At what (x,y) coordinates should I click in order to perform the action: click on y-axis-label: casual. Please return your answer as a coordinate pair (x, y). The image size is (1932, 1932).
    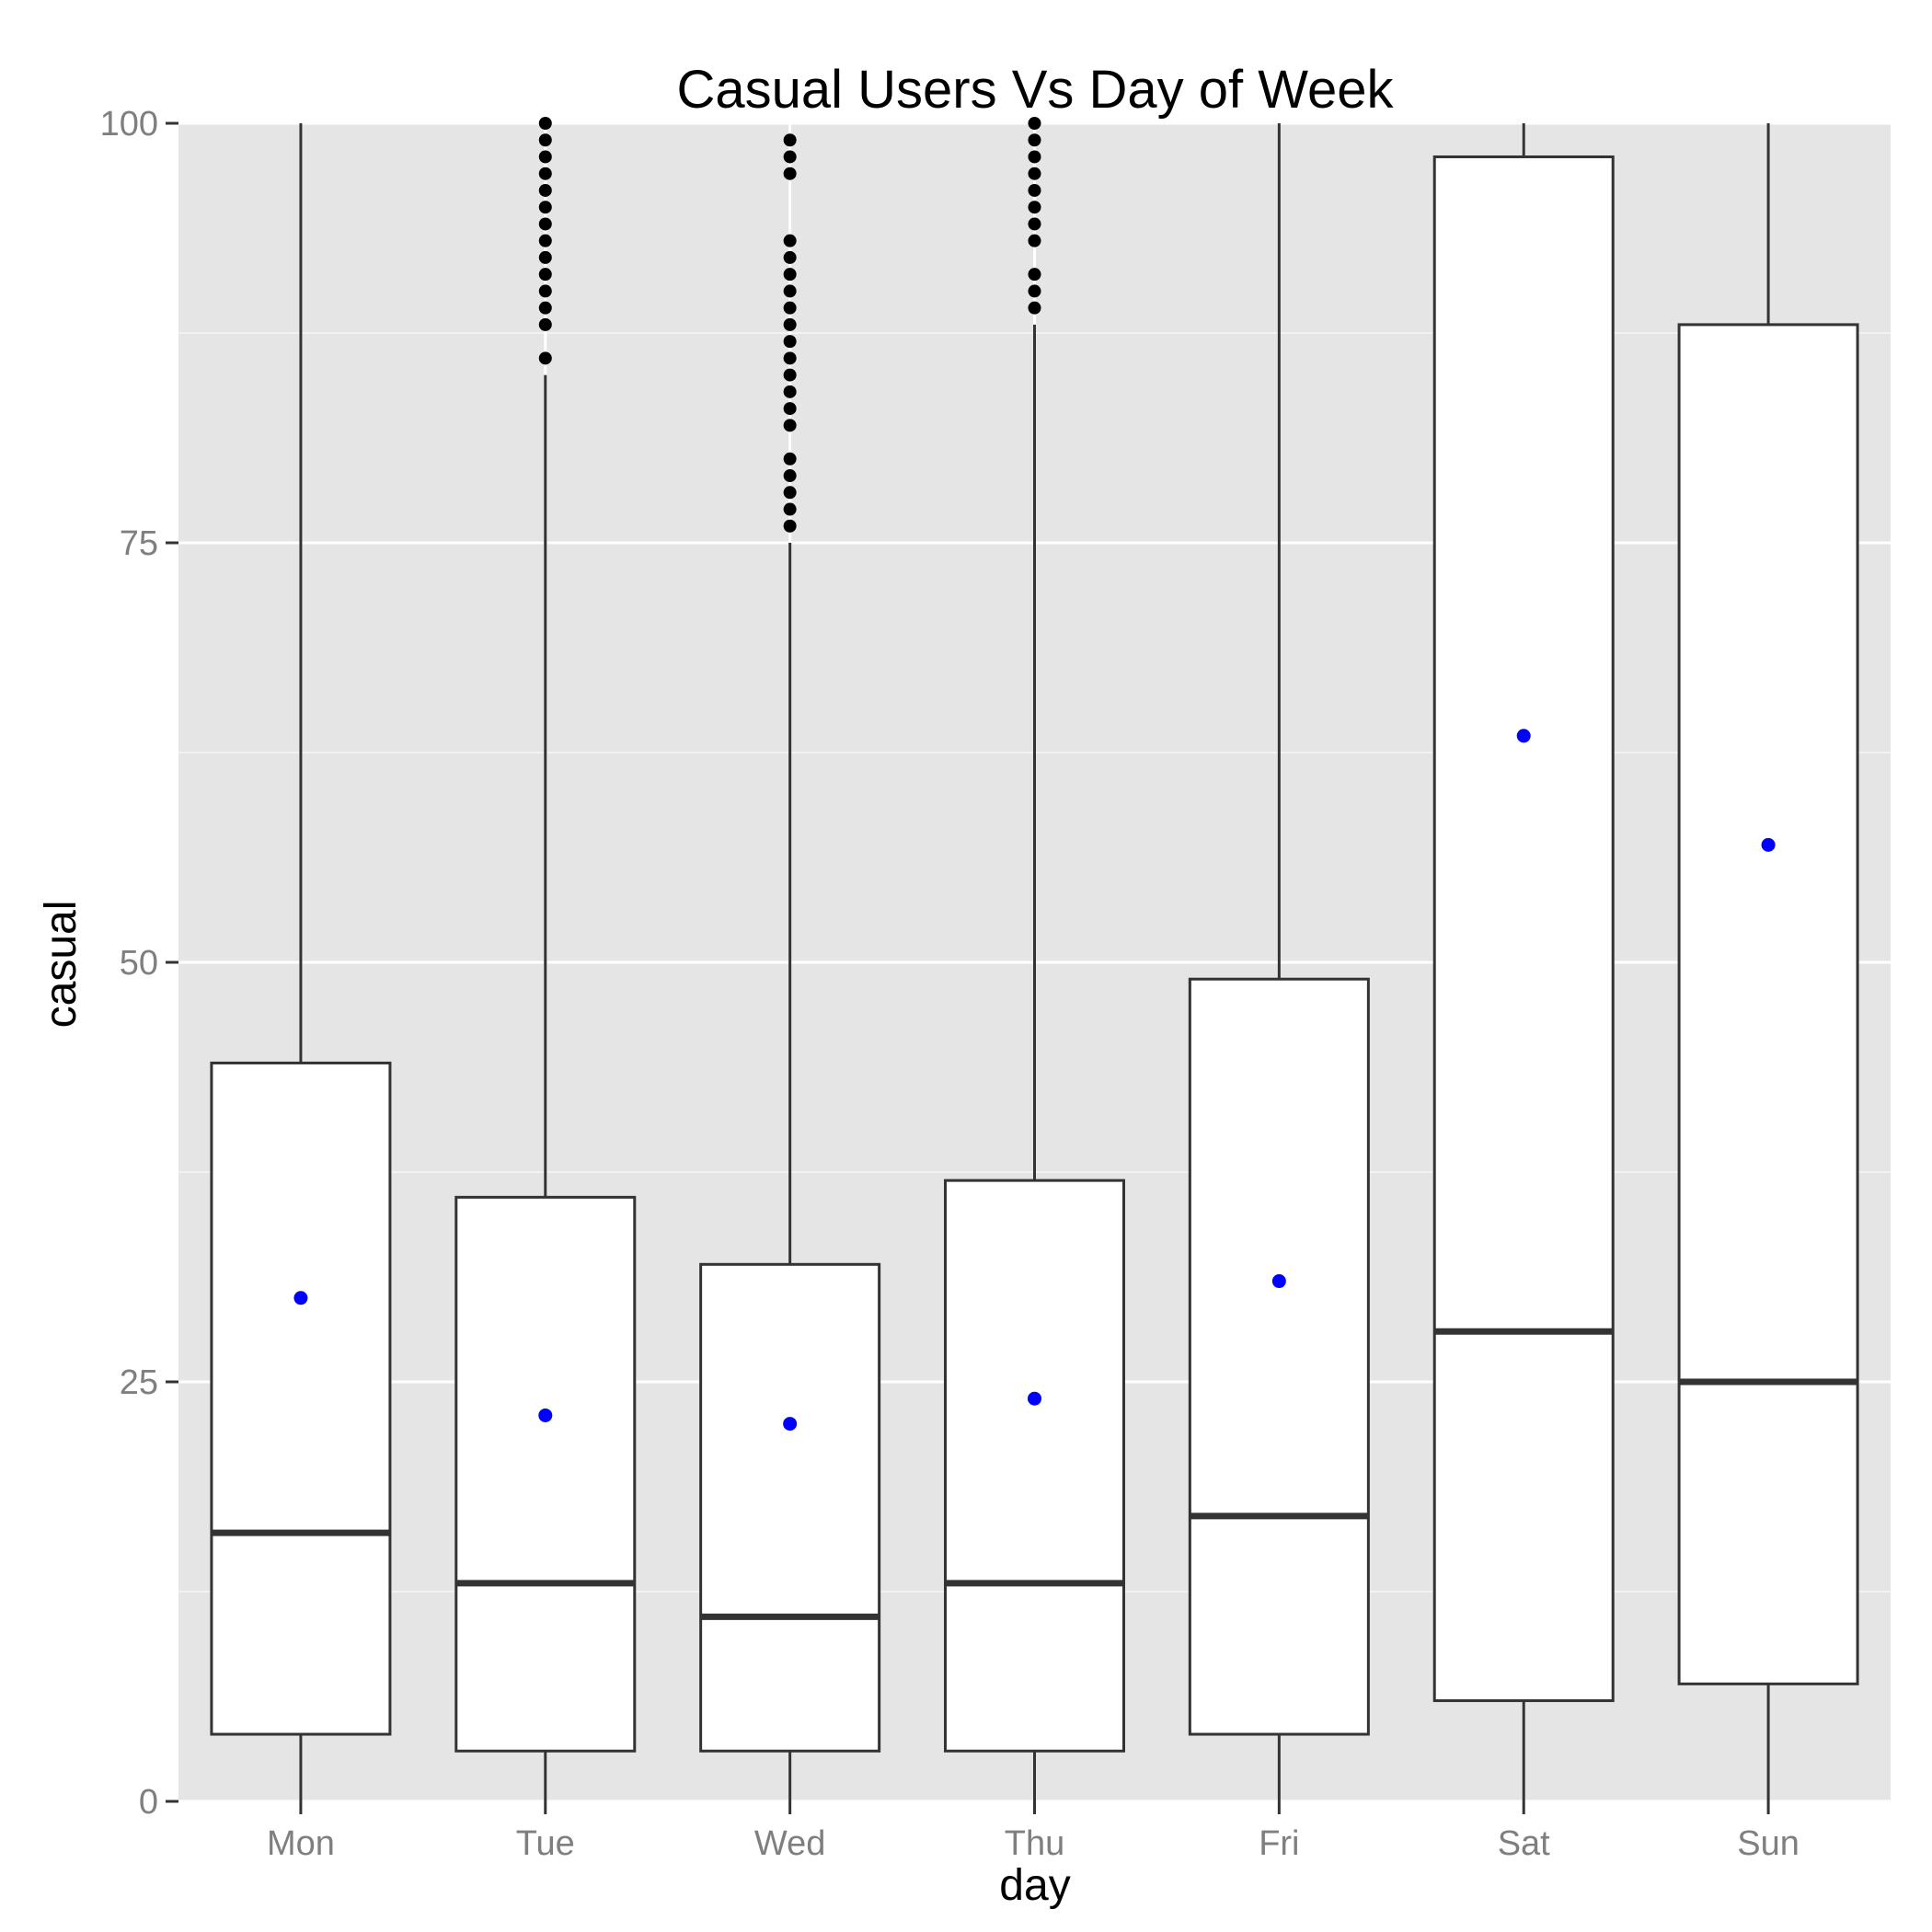
    Looking at the image, I should click on (61, 965).